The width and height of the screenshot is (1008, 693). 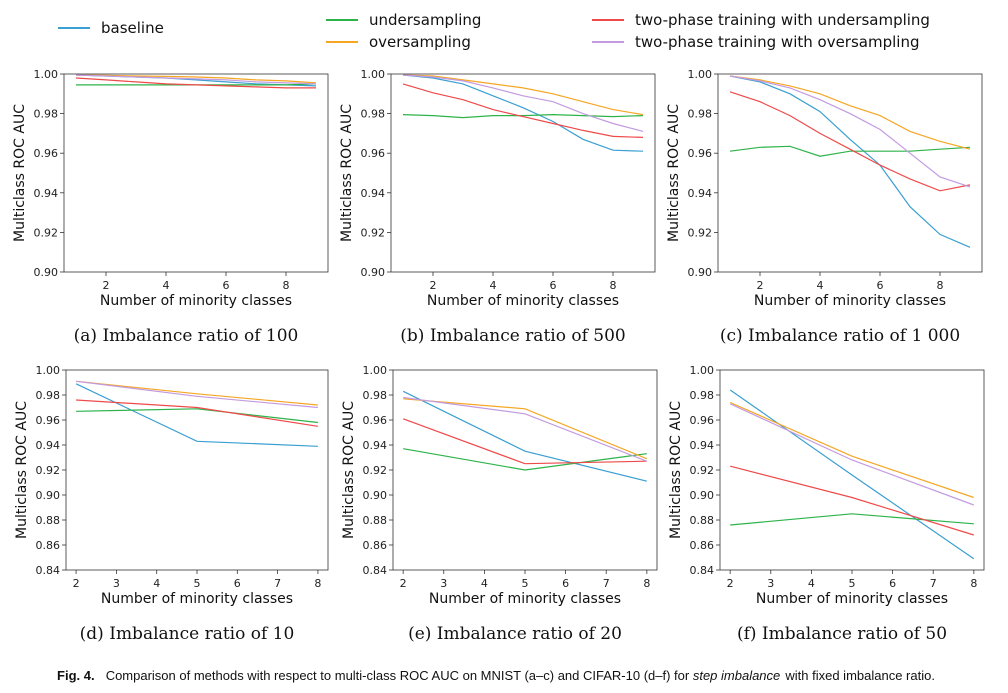 I want to click on caption-italic: step imbalance, so click(x=736, y=675).